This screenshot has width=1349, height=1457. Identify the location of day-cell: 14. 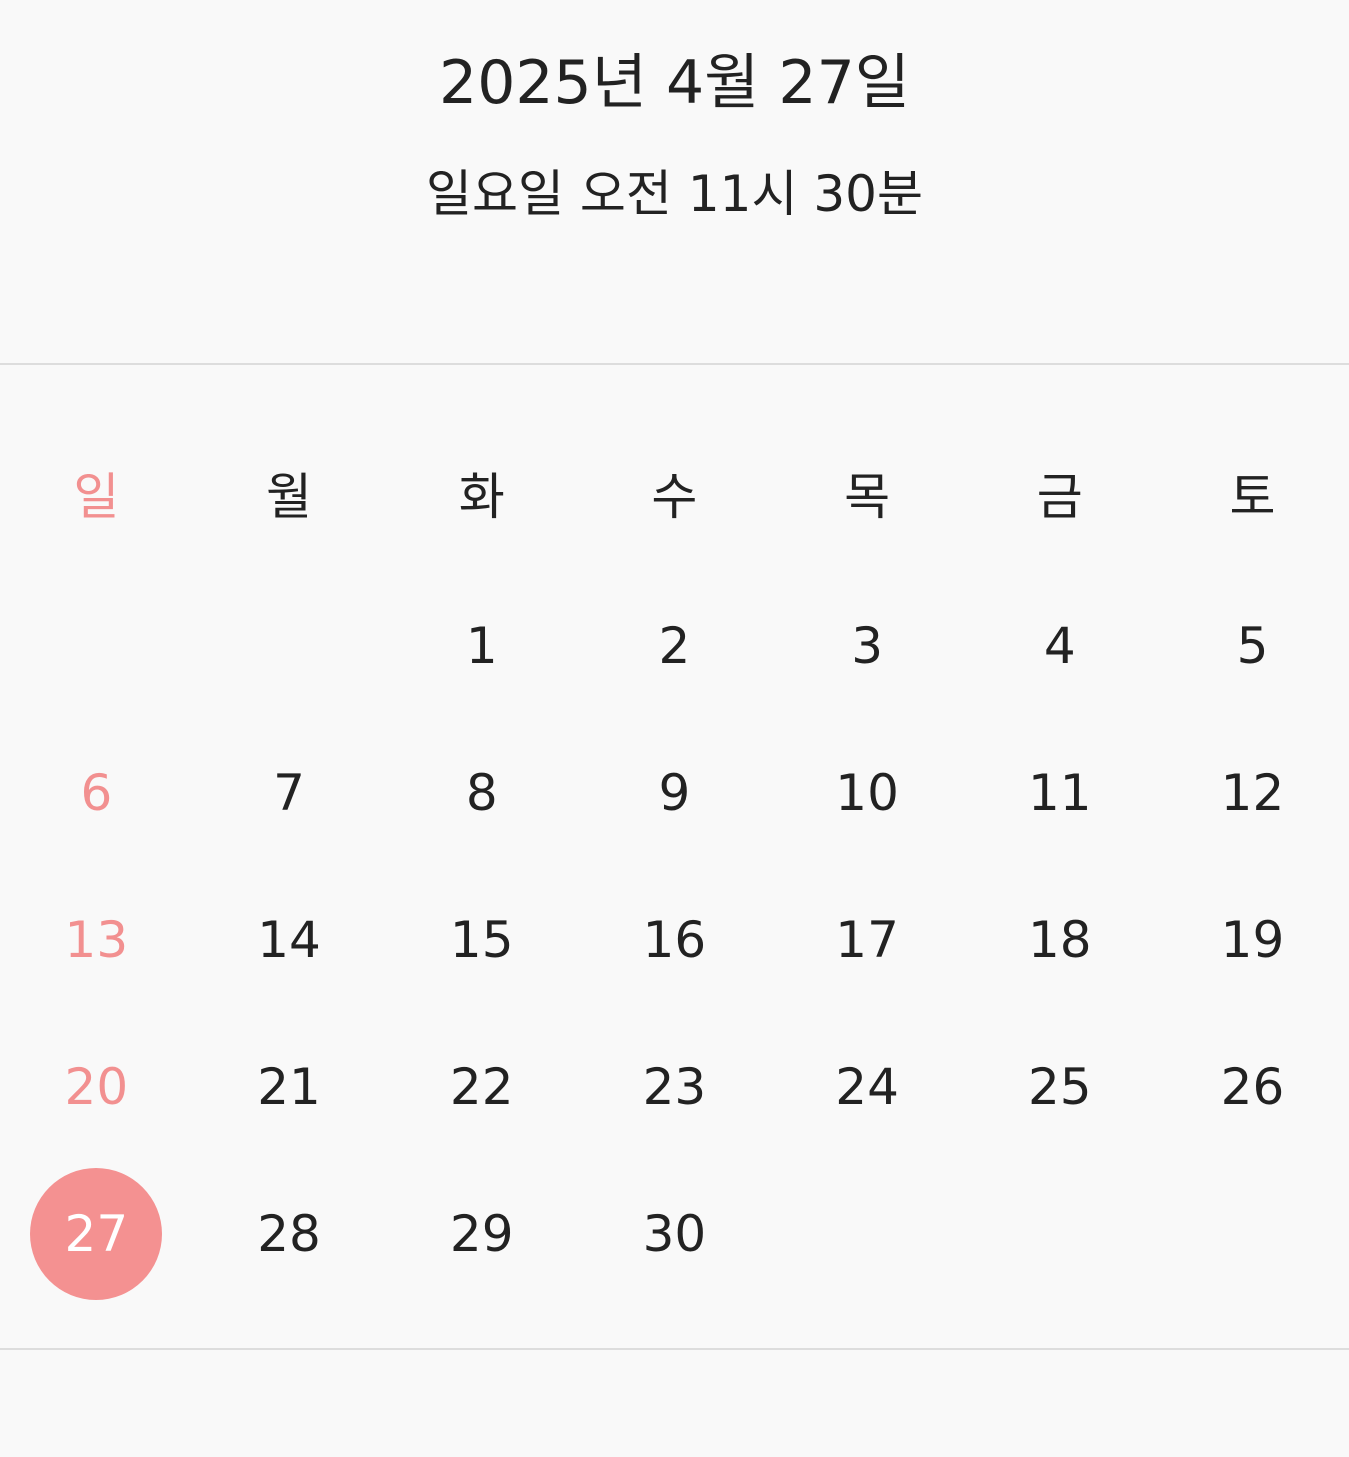
(289, 939).